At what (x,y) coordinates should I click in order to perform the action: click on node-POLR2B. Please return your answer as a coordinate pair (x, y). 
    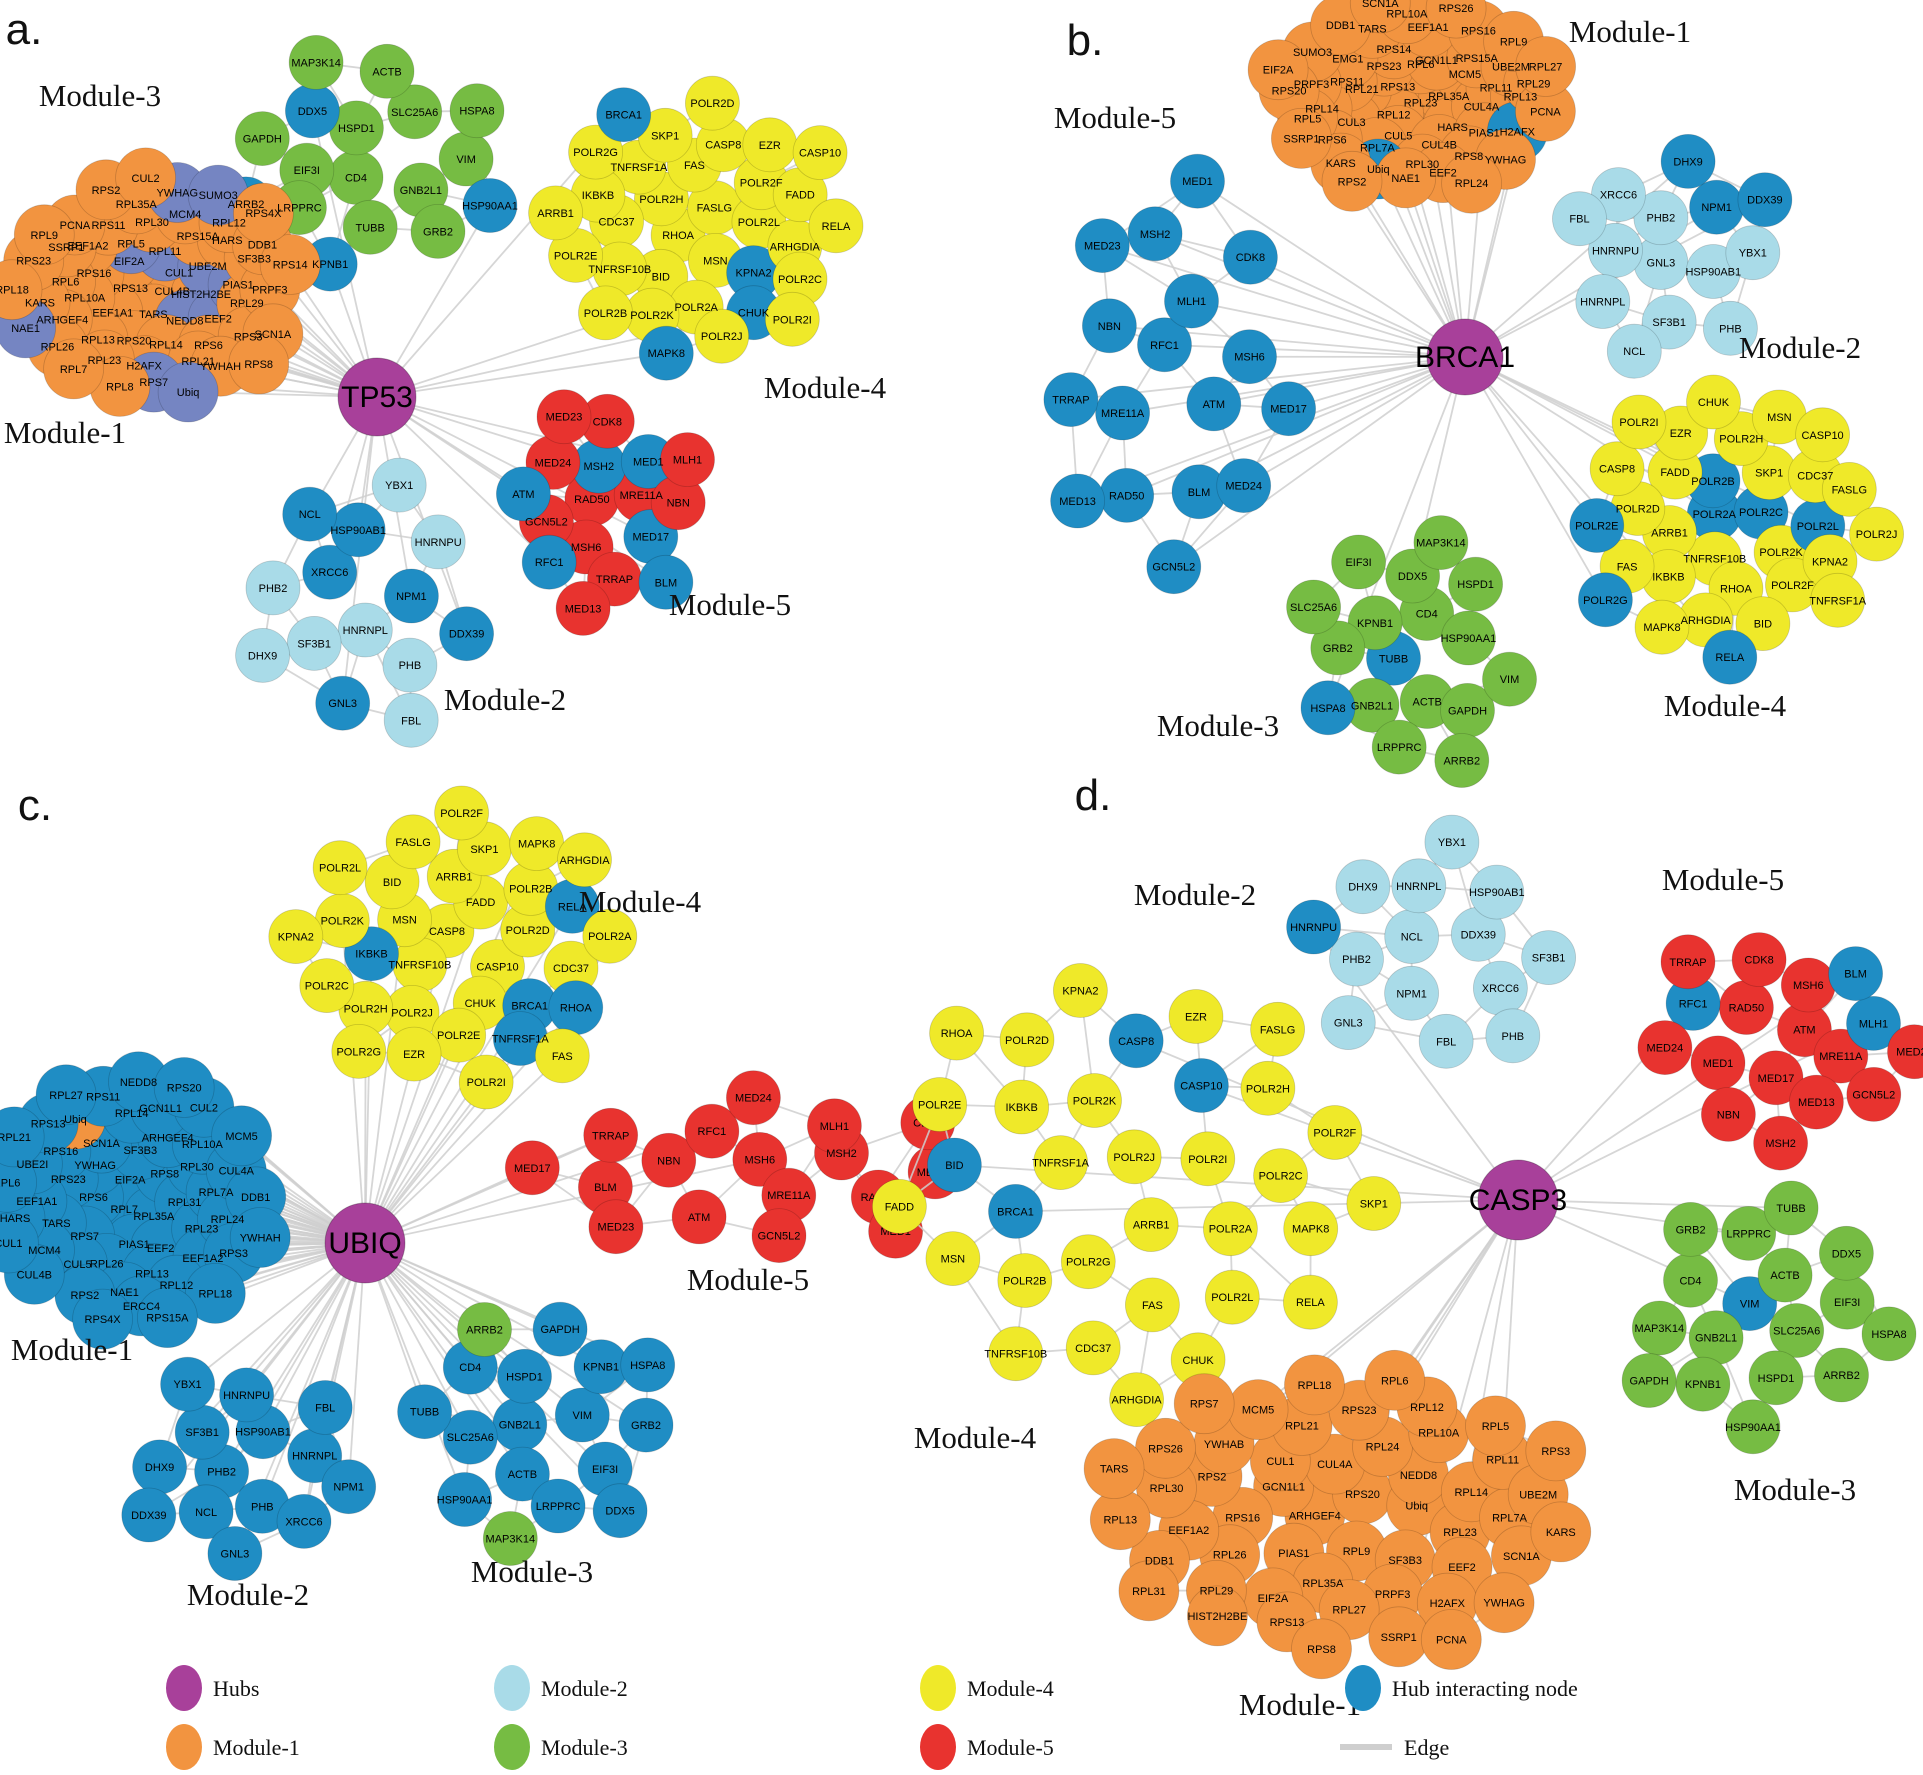
    Looking at the image, I should click on (1025, 1280).